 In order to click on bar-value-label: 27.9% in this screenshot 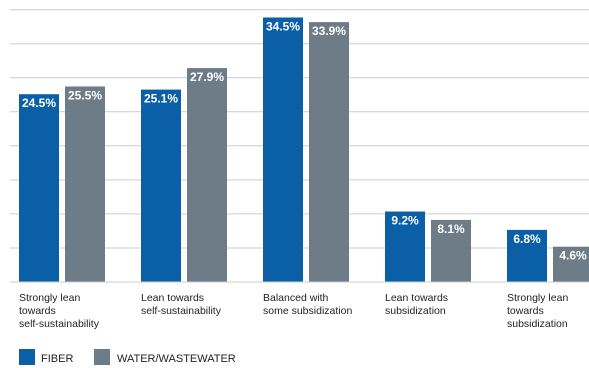, I will do `click(207, 77)`.